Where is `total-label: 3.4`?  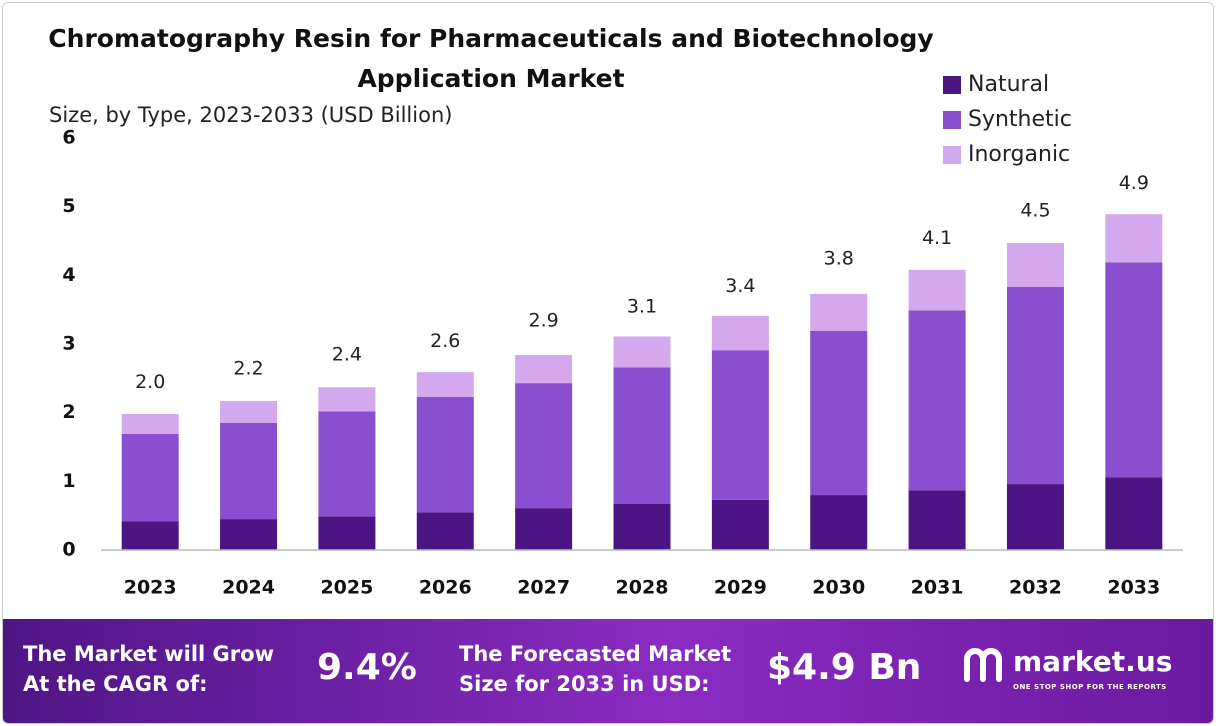 total-label: 3.4 is located at coordinates (740, 286).